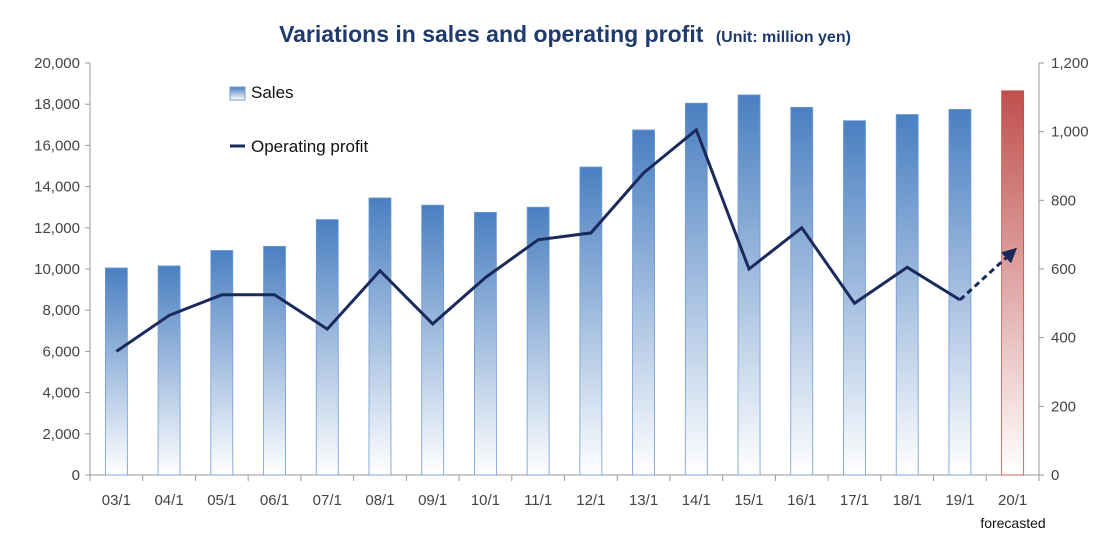 Image resolution: width=1101 pixels, height=544 pixels. What do you see at coordinates (1063, 200) in the screenshot?
I see `right-tick-label: 800` at bounding box center [1063, 200].